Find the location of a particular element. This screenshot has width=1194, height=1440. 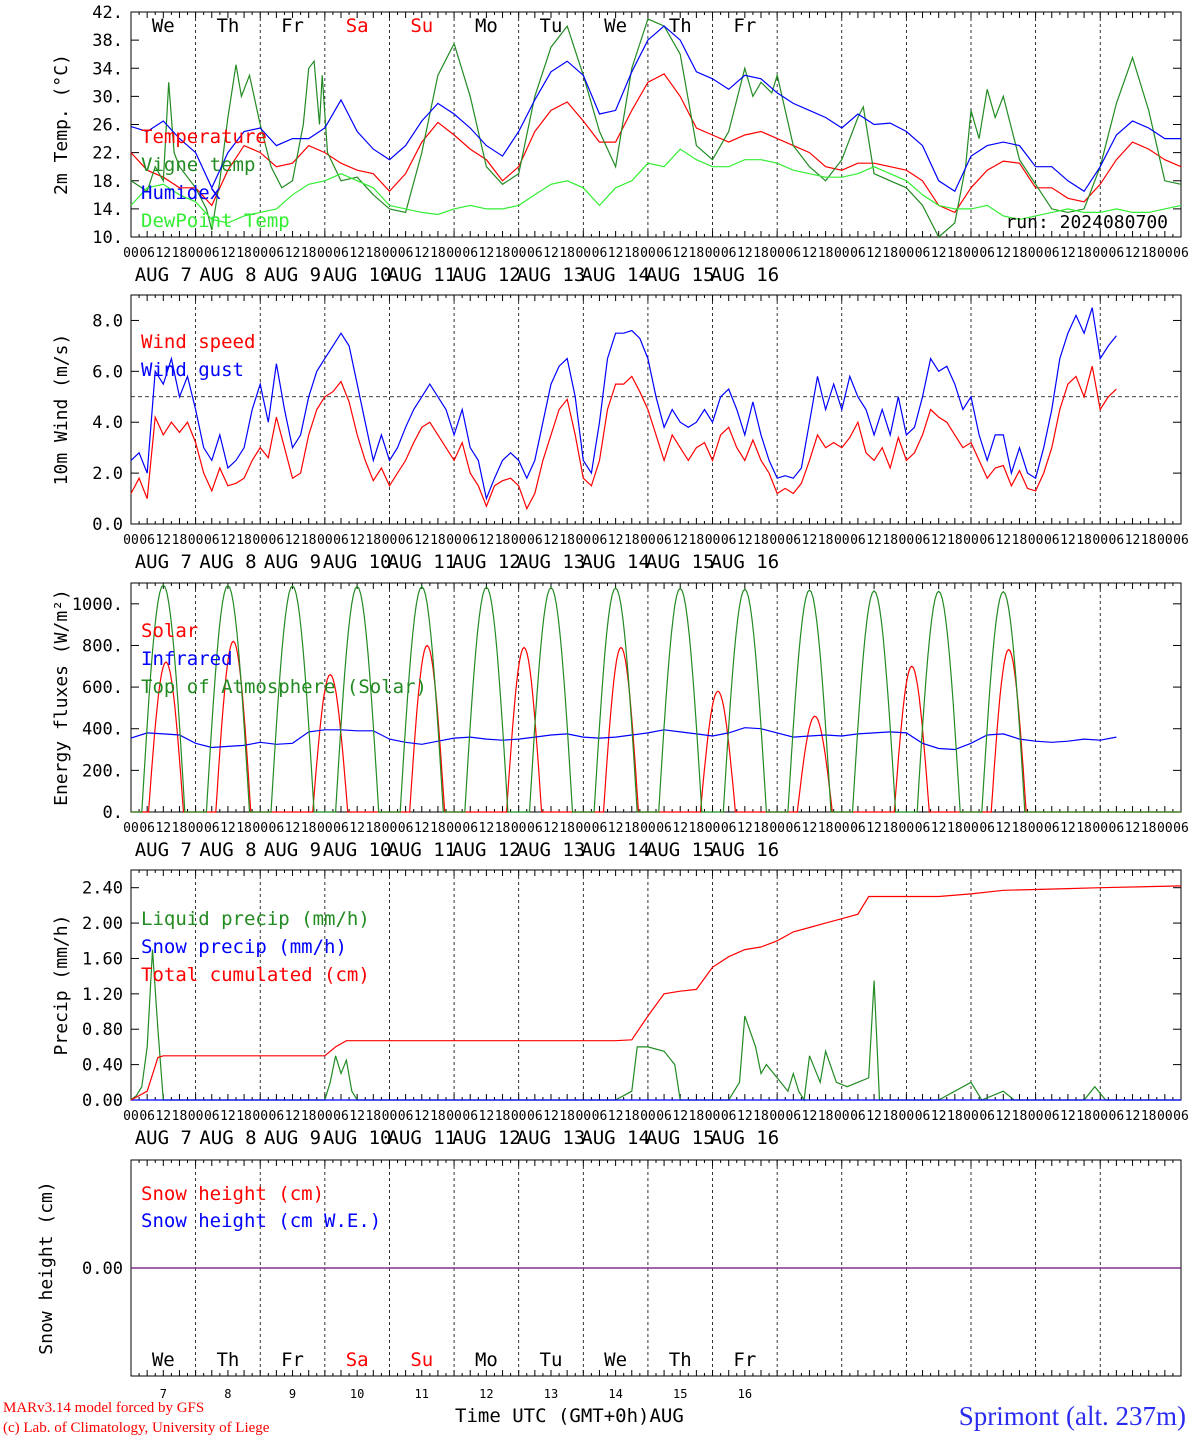

date-label: AUG 7 is located at coordinates (163, 850).